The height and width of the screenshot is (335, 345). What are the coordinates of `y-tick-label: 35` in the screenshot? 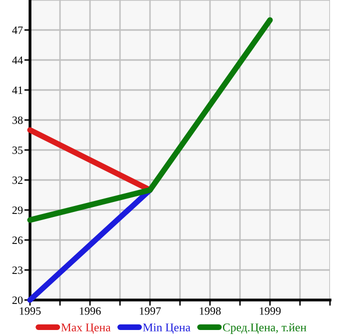 It's located at (17, 150).